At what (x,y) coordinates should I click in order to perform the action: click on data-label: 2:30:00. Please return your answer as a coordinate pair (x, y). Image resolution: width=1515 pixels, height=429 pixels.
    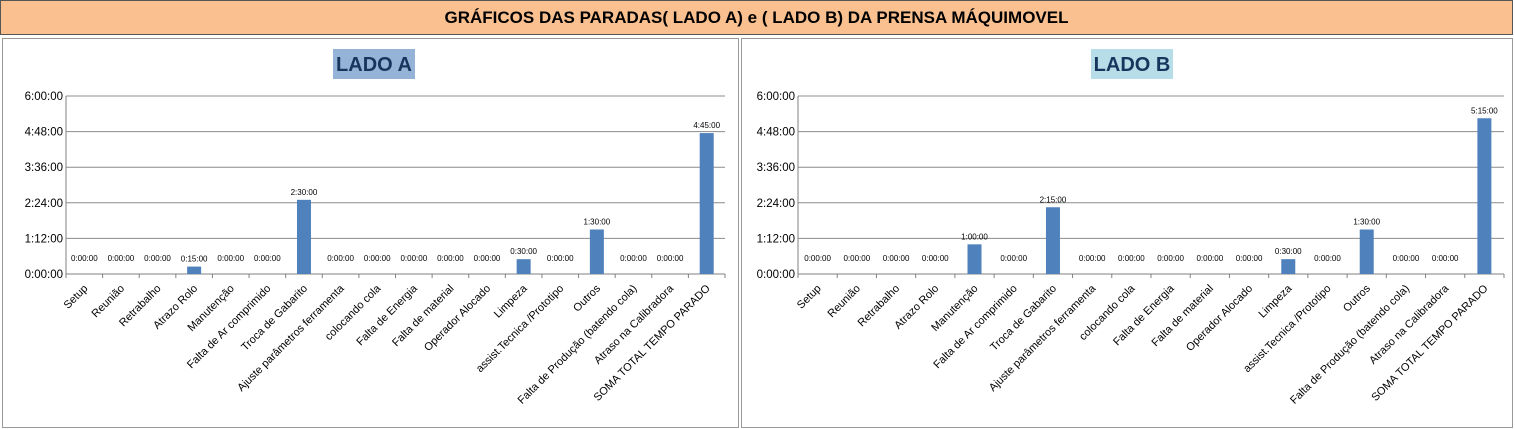
    Looking at the image, I should click on (304, 192).